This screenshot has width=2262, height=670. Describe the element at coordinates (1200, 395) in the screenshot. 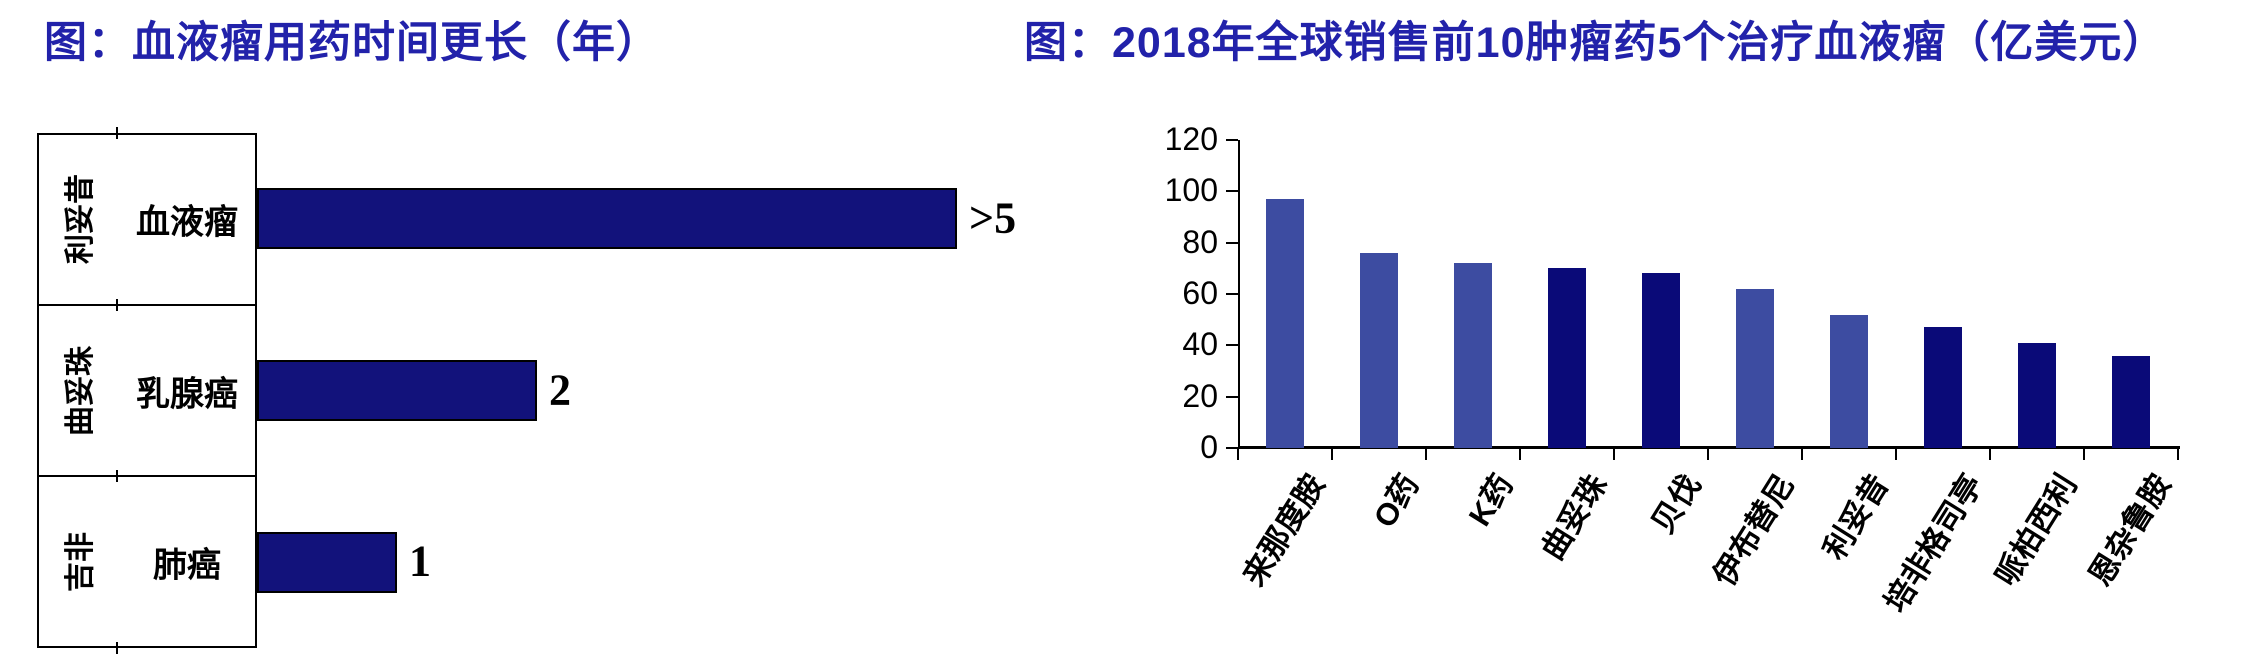

I see `y-axis-tick-label: 20` at that location.